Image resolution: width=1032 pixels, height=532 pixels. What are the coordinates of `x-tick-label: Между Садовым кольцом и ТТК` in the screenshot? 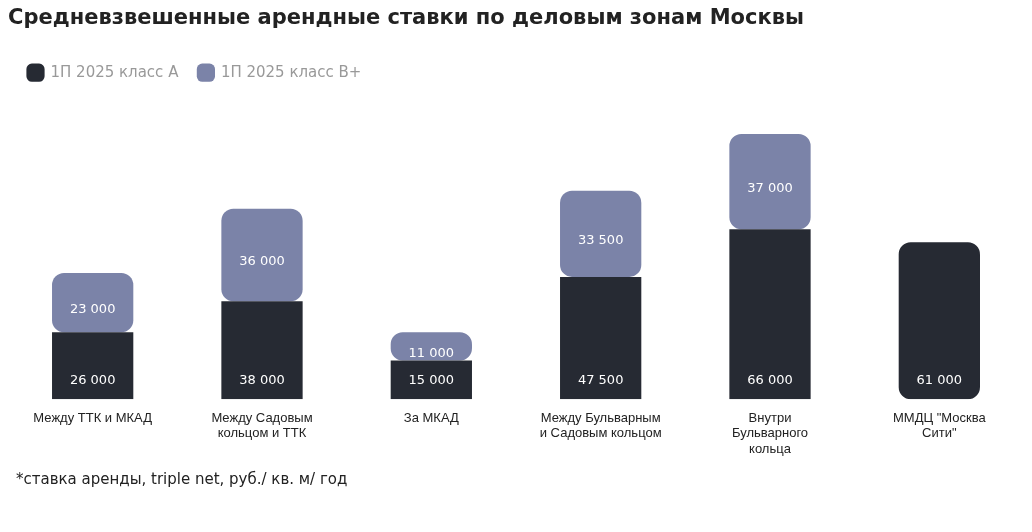 It's located at (262, 425).